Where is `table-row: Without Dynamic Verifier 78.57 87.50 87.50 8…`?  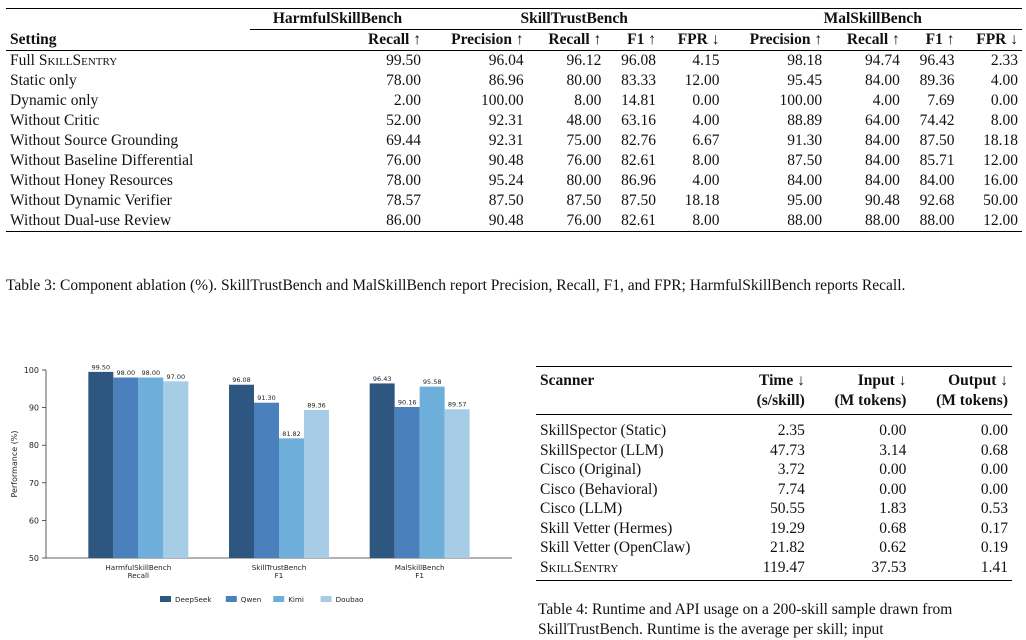
table-row: Without Dynamic Verifier 78.57 87.50 87.50 8… is located at coordinates (514, 201).